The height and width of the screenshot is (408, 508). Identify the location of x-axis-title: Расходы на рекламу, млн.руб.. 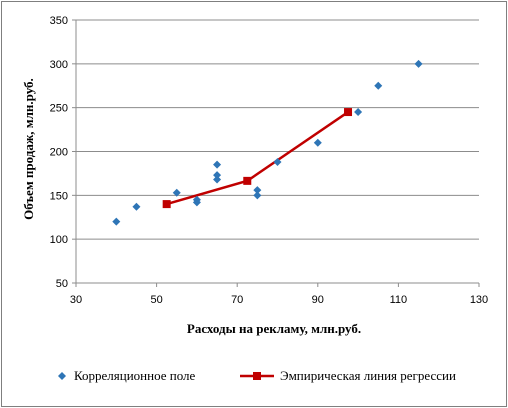
(274, 328).